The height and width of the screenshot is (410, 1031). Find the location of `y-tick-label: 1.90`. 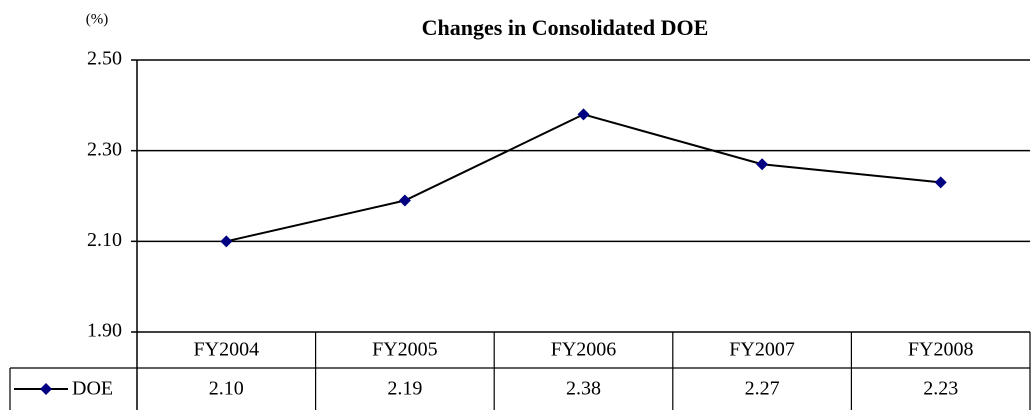

y-tick-label: 1.90 is located at coordinates (104, 331).